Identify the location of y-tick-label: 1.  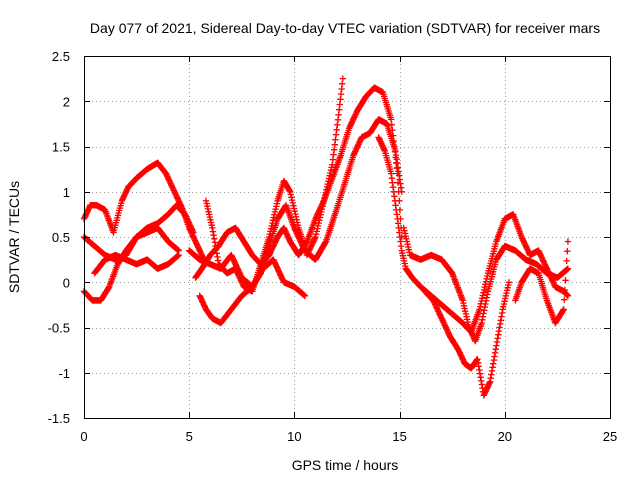
(66, 192).